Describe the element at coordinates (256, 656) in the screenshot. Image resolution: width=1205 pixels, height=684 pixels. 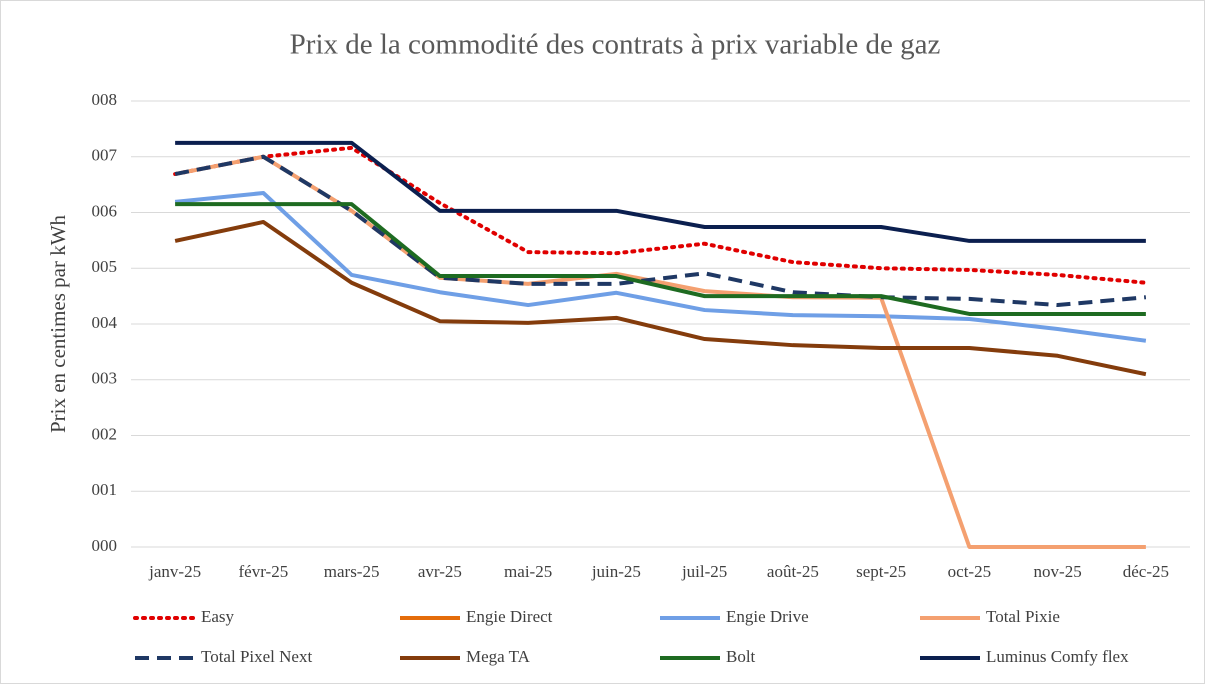
I see `legend-label: Total Pixel Next` at that location.